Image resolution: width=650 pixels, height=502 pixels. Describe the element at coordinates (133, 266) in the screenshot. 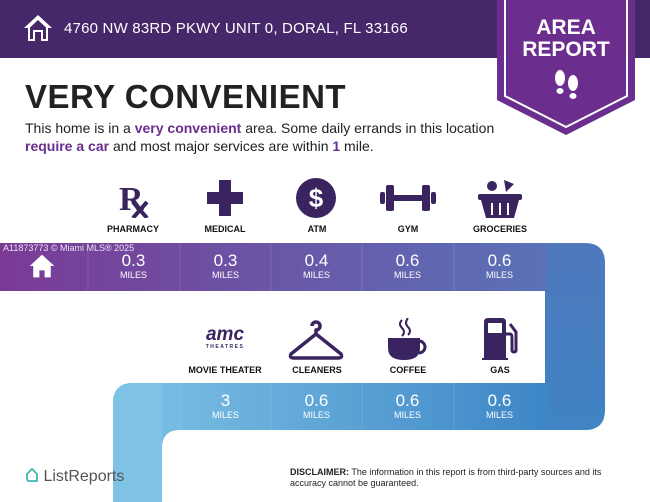

I see `distance-pharmacy: 0.3 MILES` at that location.